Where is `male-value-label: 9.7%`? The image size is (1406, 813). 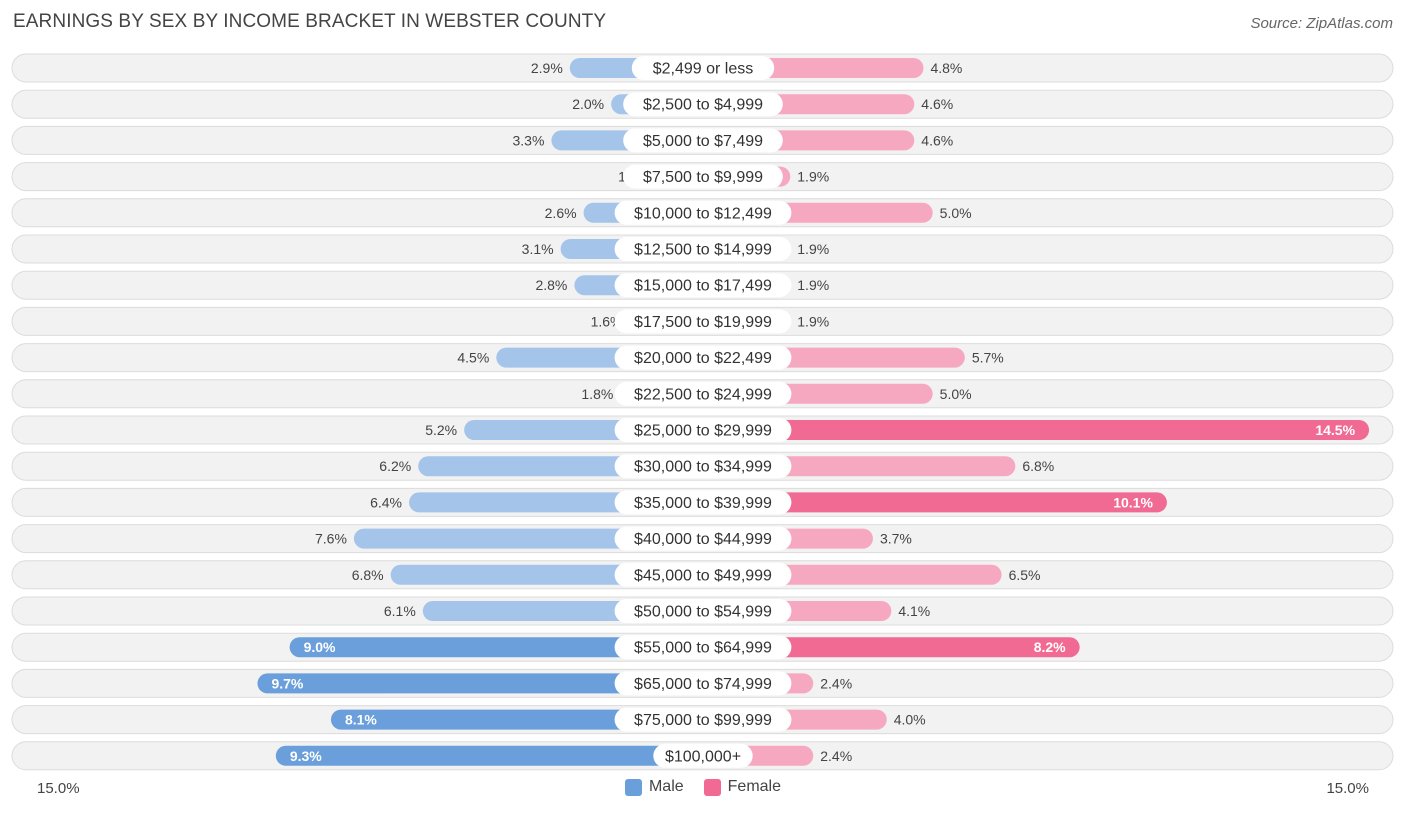
male-value-label: 9.7% is located at coordinates (287, 683).